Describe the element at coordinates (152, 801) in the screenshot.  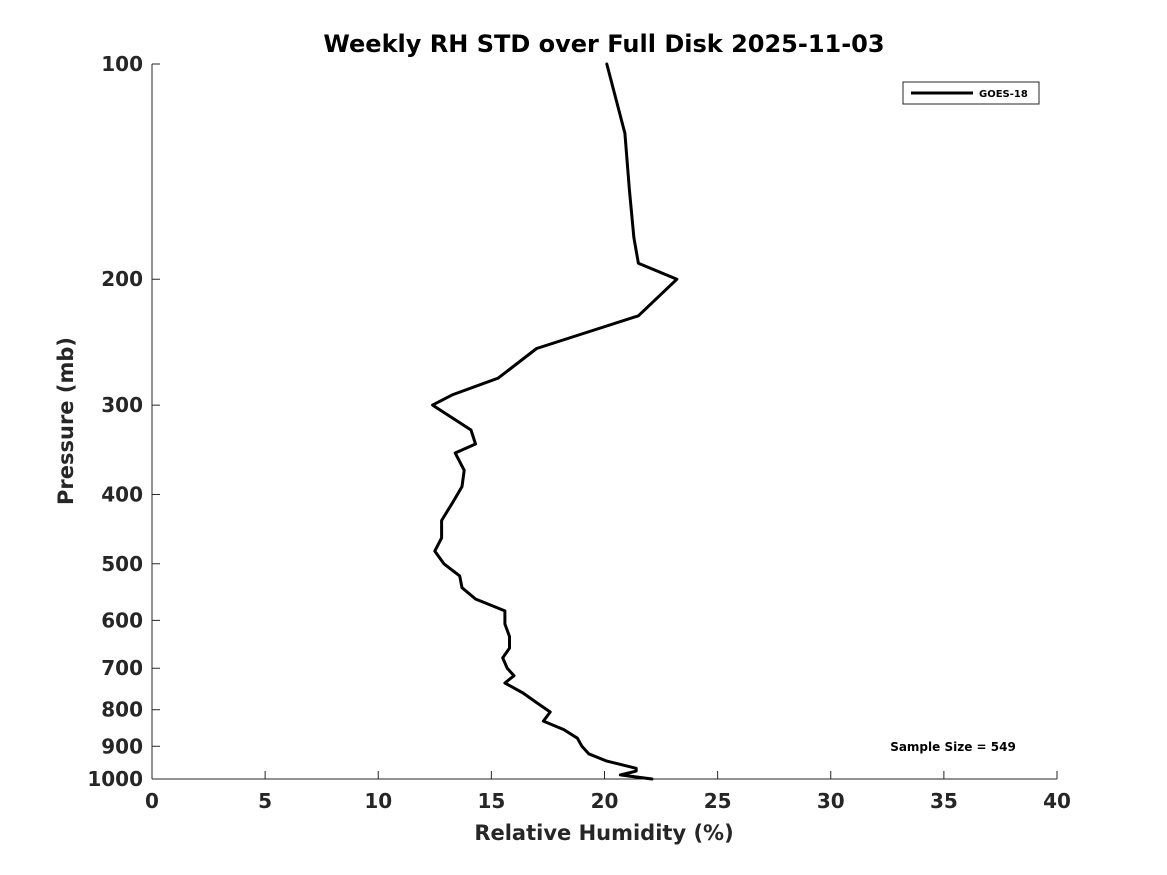
I see `x-tick-label: 0` at that location.